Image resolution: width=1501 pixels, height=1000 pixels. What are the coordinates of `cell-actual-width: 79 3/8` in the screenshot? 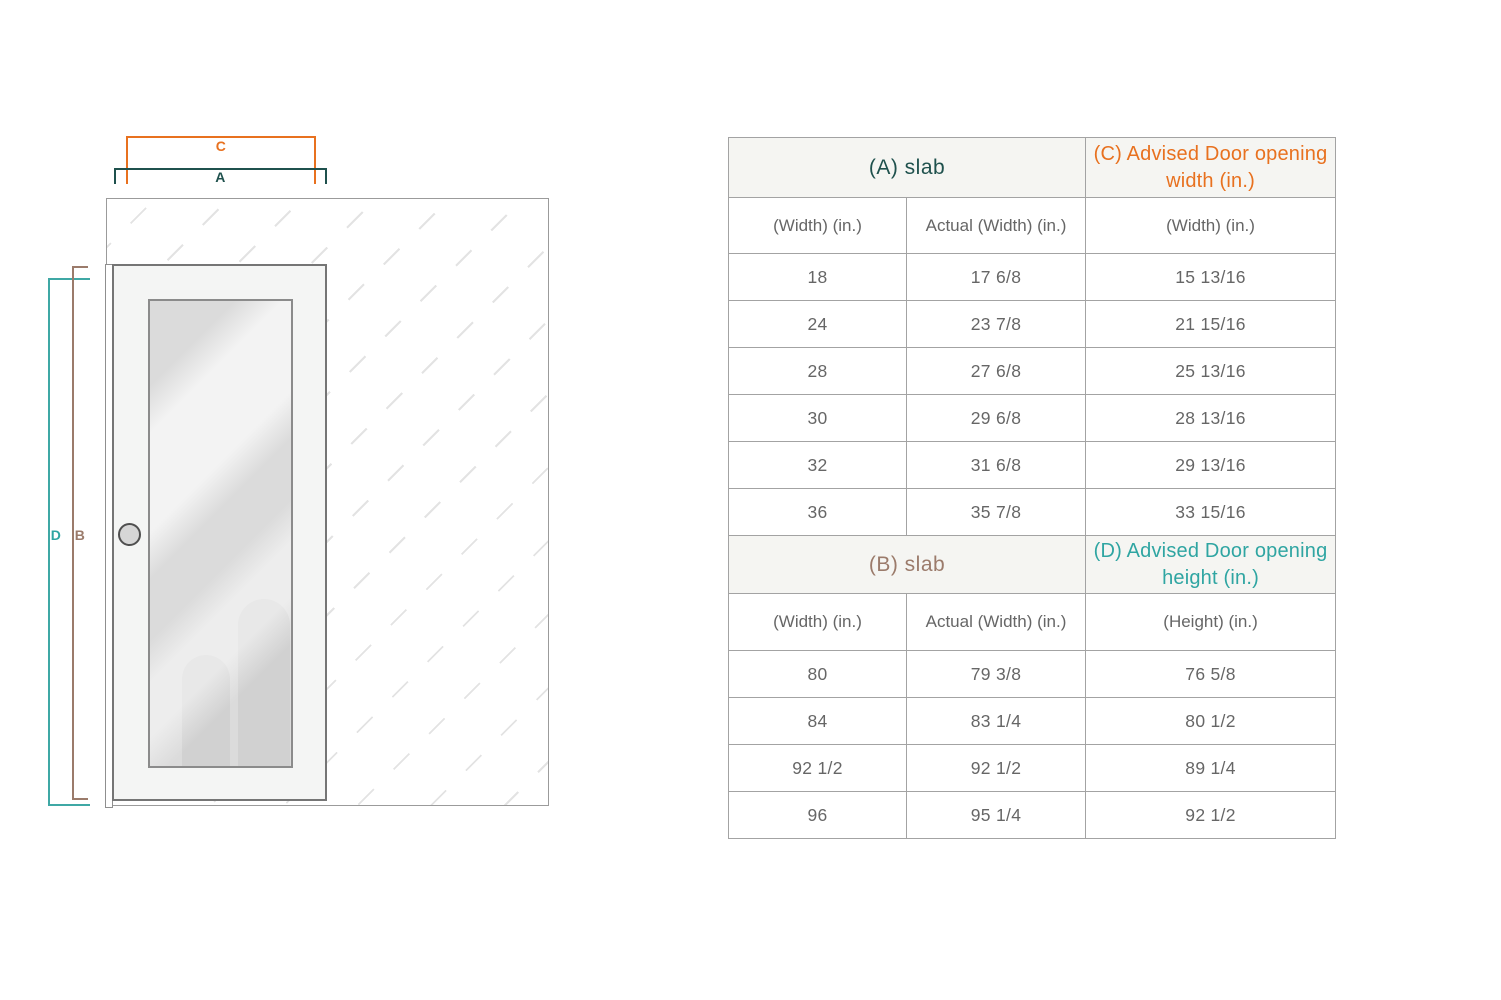 It's located at (996, 674).